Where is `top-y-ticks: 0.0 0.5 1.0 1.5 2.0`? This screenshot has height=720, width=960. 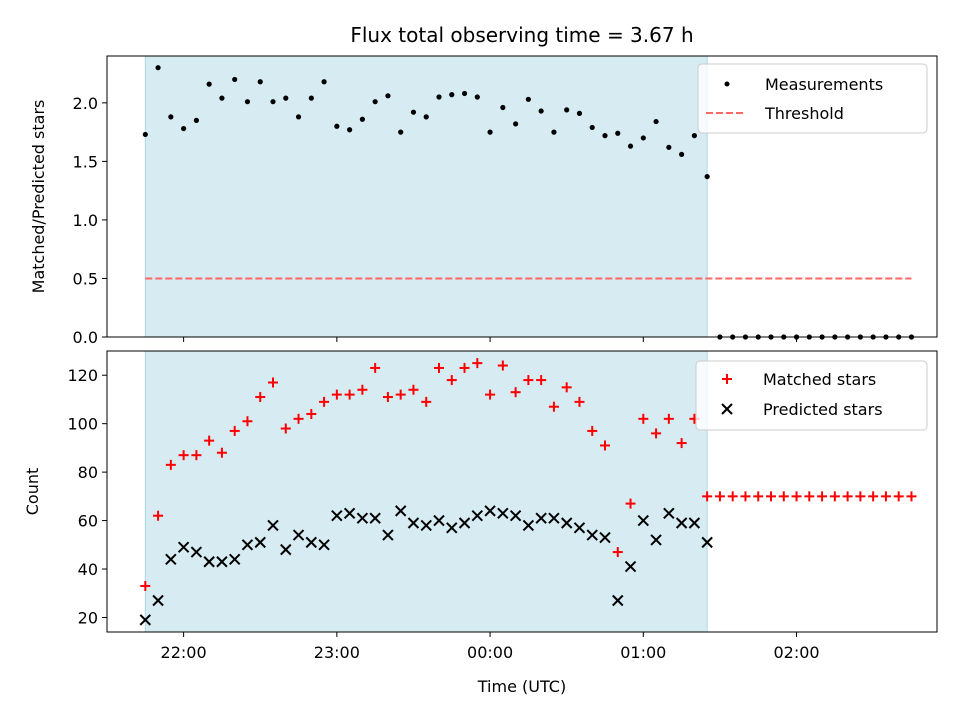 top-y-ticks: 0.0 0.5 1.0 1.5 2.0 is located at coordinates (90, 220).